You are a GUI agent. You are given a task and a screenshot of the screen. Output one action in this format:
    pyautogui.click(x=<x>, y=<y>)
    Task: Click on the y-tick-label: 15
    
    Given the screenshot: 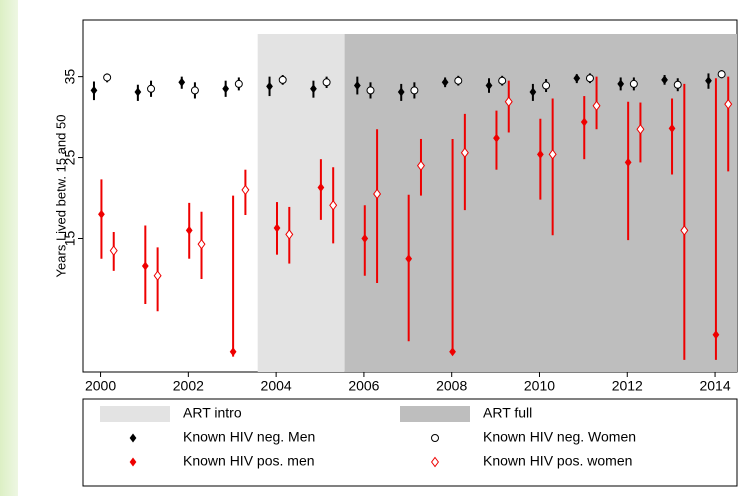 What is the action you would take?
    pyautogui.click(x=70, y=238)
    